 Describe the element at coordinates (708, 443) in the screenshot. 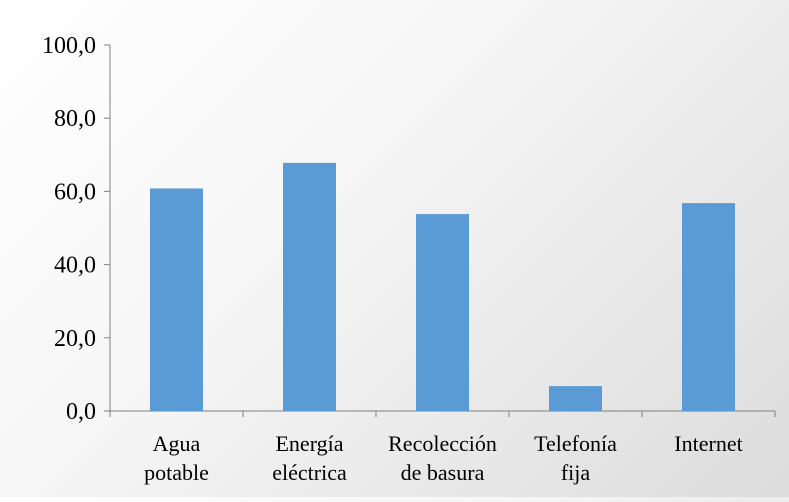

I see `x-tick-label: Internet` at that location.